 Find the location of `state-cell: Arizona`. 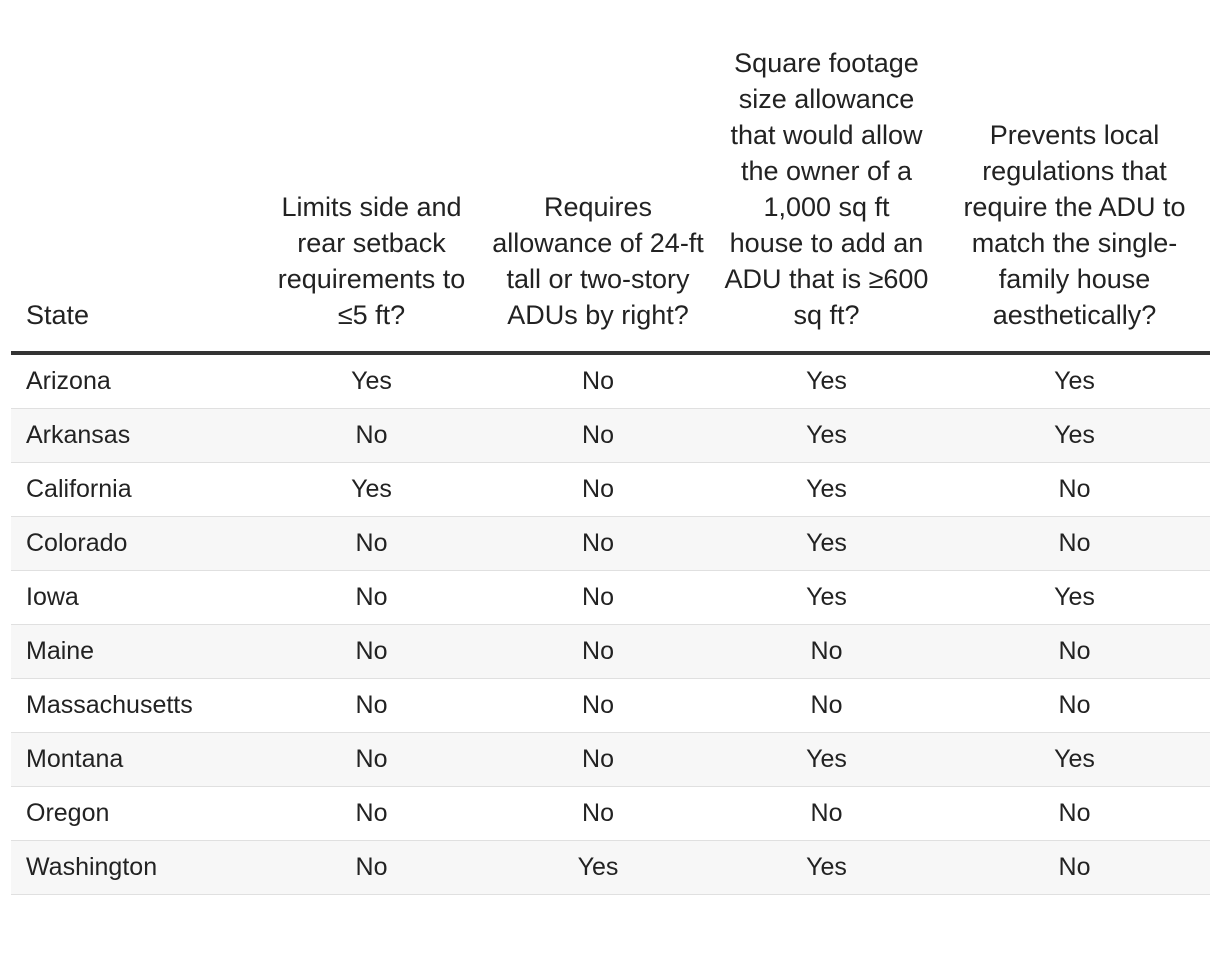

state-cell: Arizona is located at coordinates (136, 381).